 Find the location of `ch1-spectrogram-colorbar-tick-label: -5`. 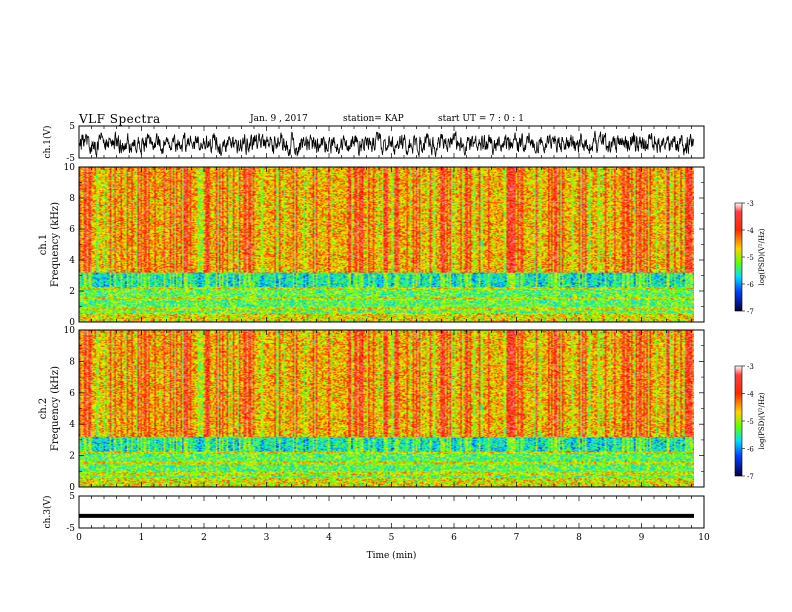

ch1-spectrogram-colorbar-tick-label: -5 is located at coordinates (750, 258).